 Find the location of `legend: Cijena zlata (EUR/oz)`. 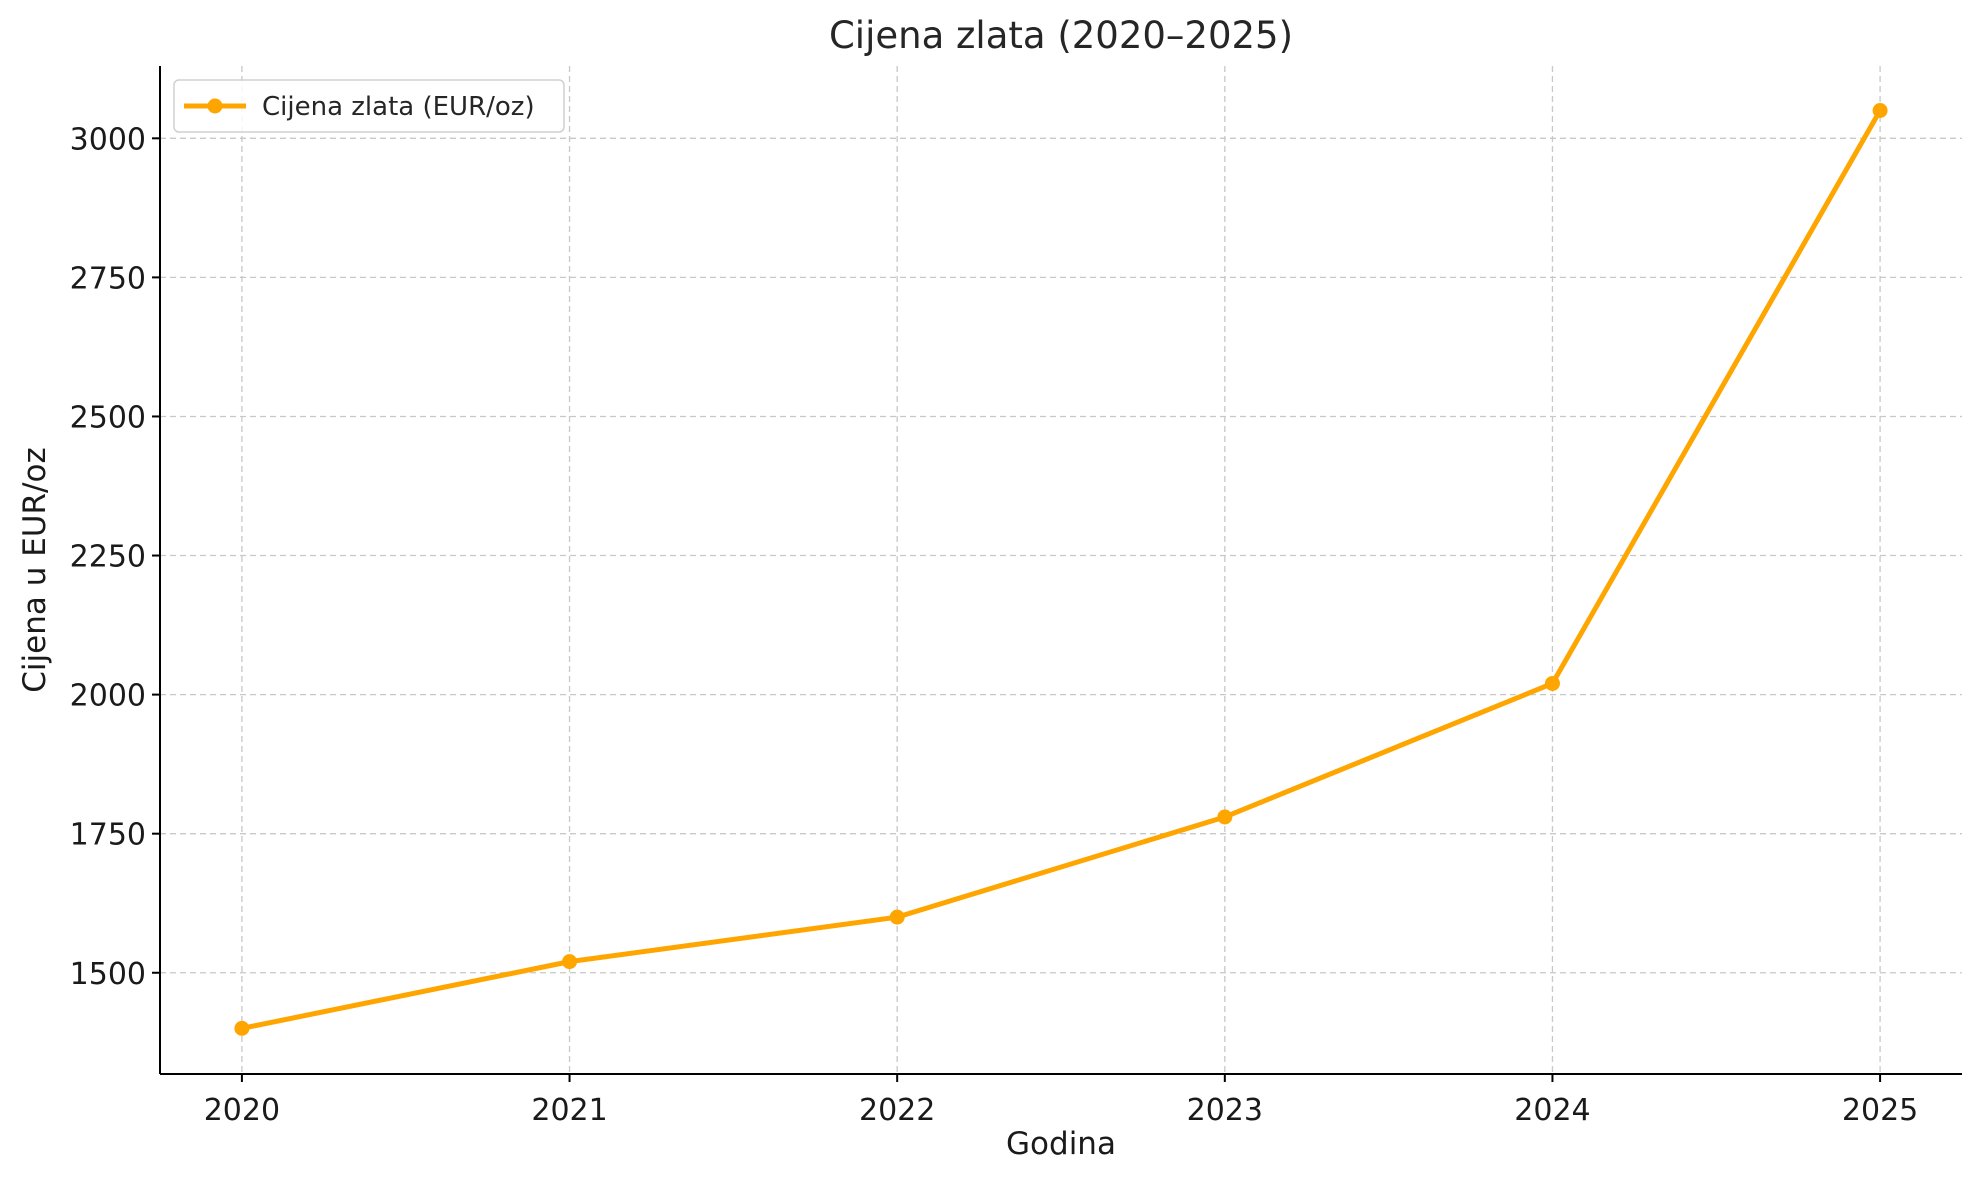

legend: Cijena zlata (EUR/oz) is located at coordinates (369, 106).